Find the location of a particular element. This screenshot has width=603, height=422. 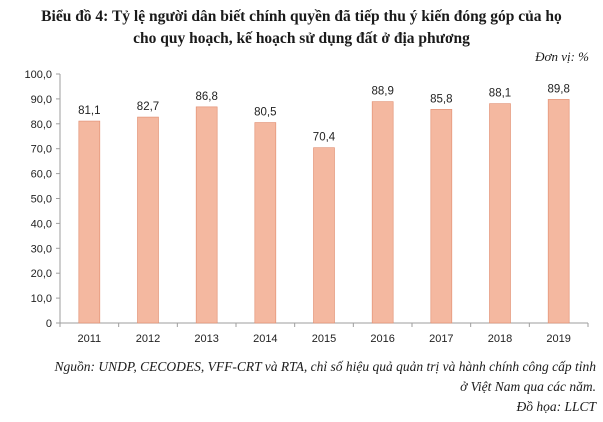

y-tick-label: 100,0 is located at coordinates (38, 75).